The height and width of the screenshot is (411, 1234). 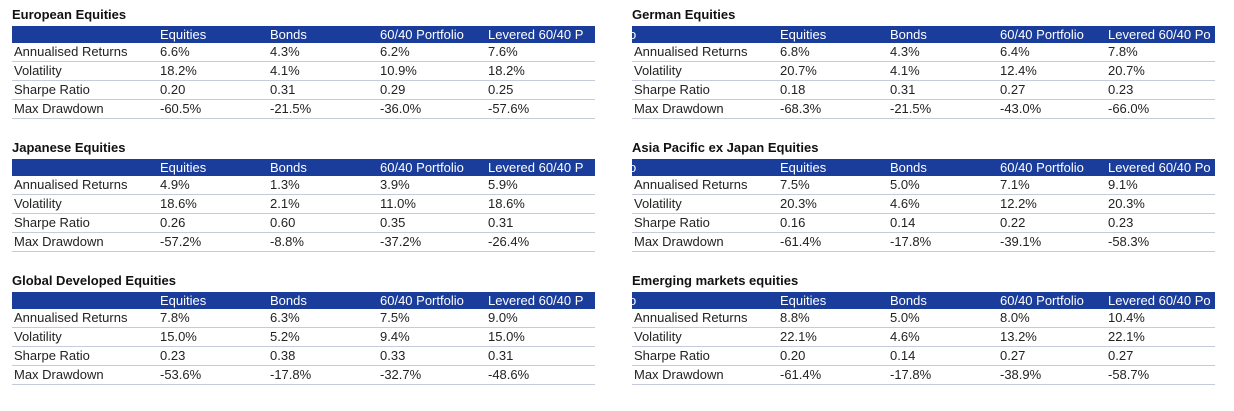 What do you see at coordinates (1126, 317) in the screenshot?
I see `cell: 10.4%` at bounding box center [1126, 317].